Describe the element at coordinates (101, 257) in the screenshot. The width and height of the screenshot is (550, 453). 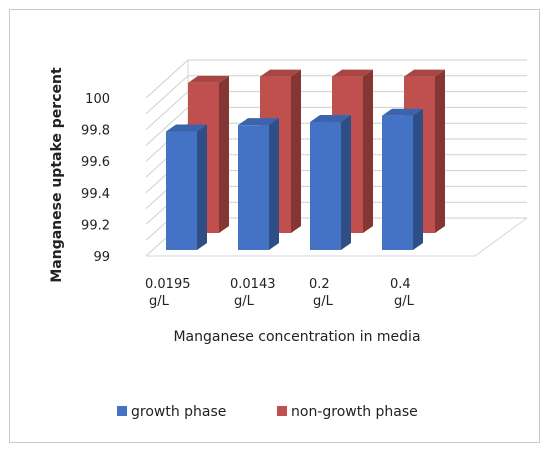
I see `y-tick-label: 99` at that location.